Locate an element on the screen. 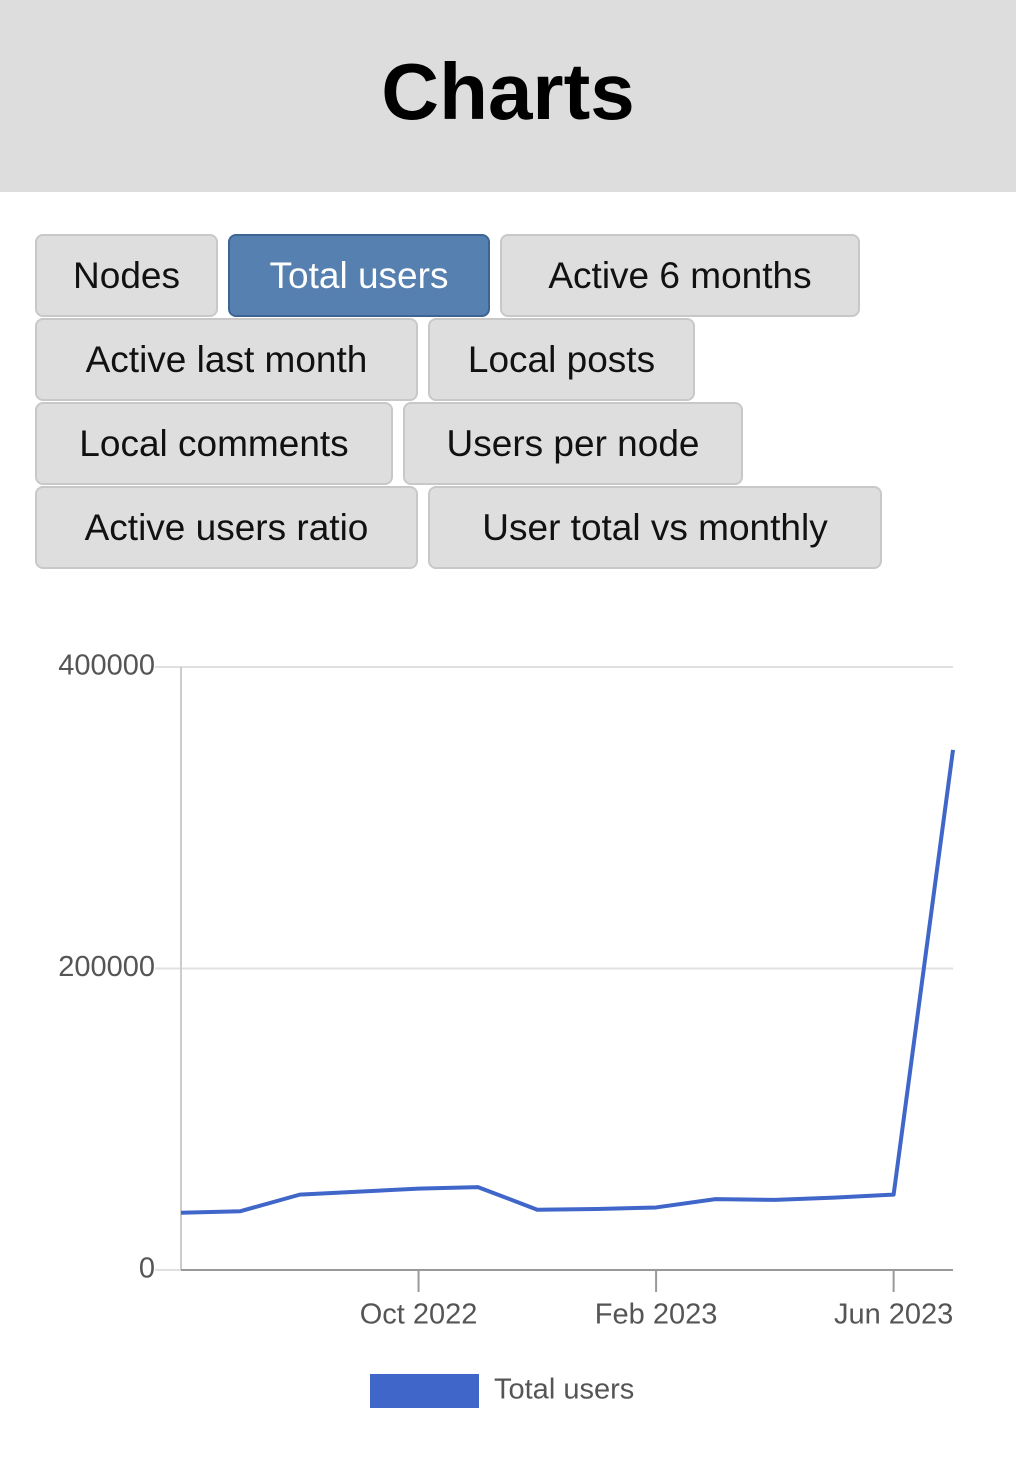 This screenshot has width=1016, height=1470. y-tick-label: 400000 is located at coordinates (106, 666).